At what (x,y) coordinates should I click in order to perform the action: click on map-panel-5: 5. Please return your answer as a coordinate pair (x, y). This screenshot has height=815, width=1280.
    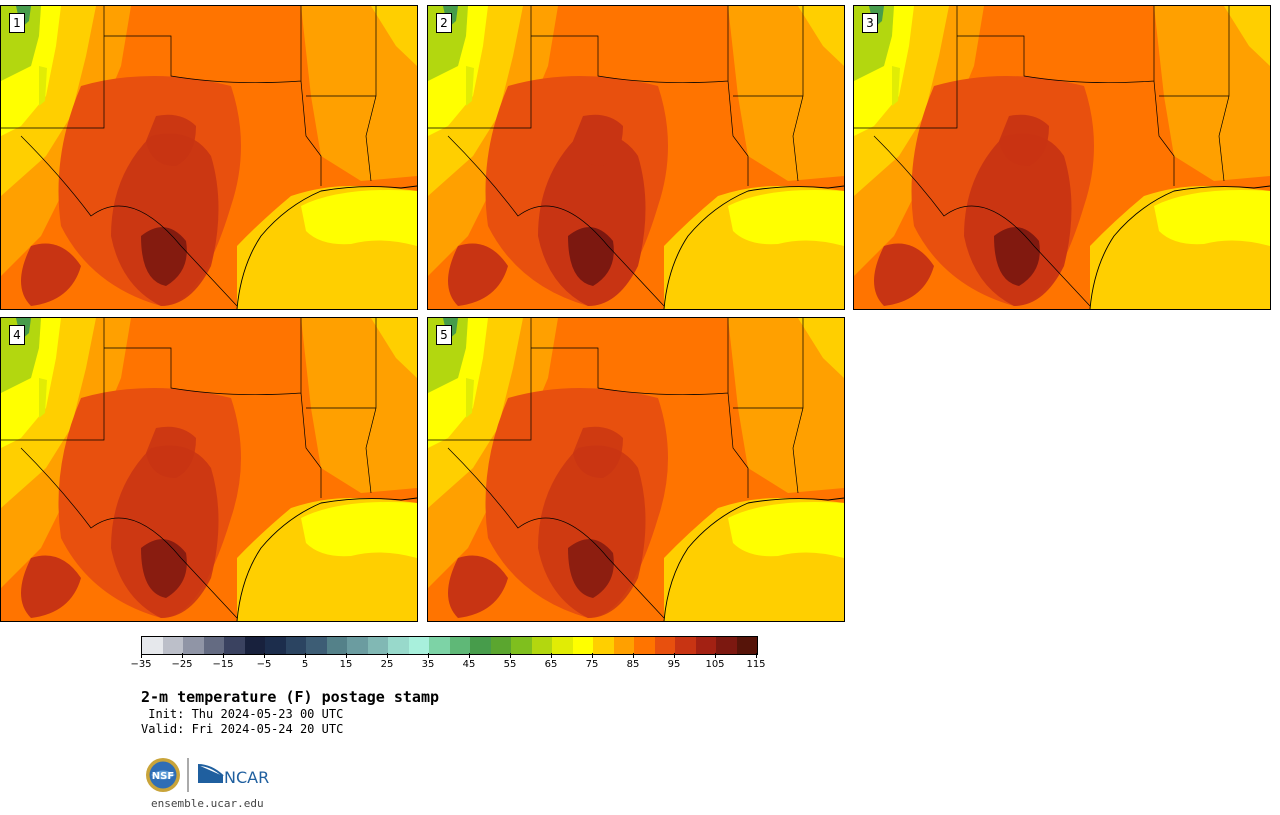
    Looking at the image, I should click on (636, 469).